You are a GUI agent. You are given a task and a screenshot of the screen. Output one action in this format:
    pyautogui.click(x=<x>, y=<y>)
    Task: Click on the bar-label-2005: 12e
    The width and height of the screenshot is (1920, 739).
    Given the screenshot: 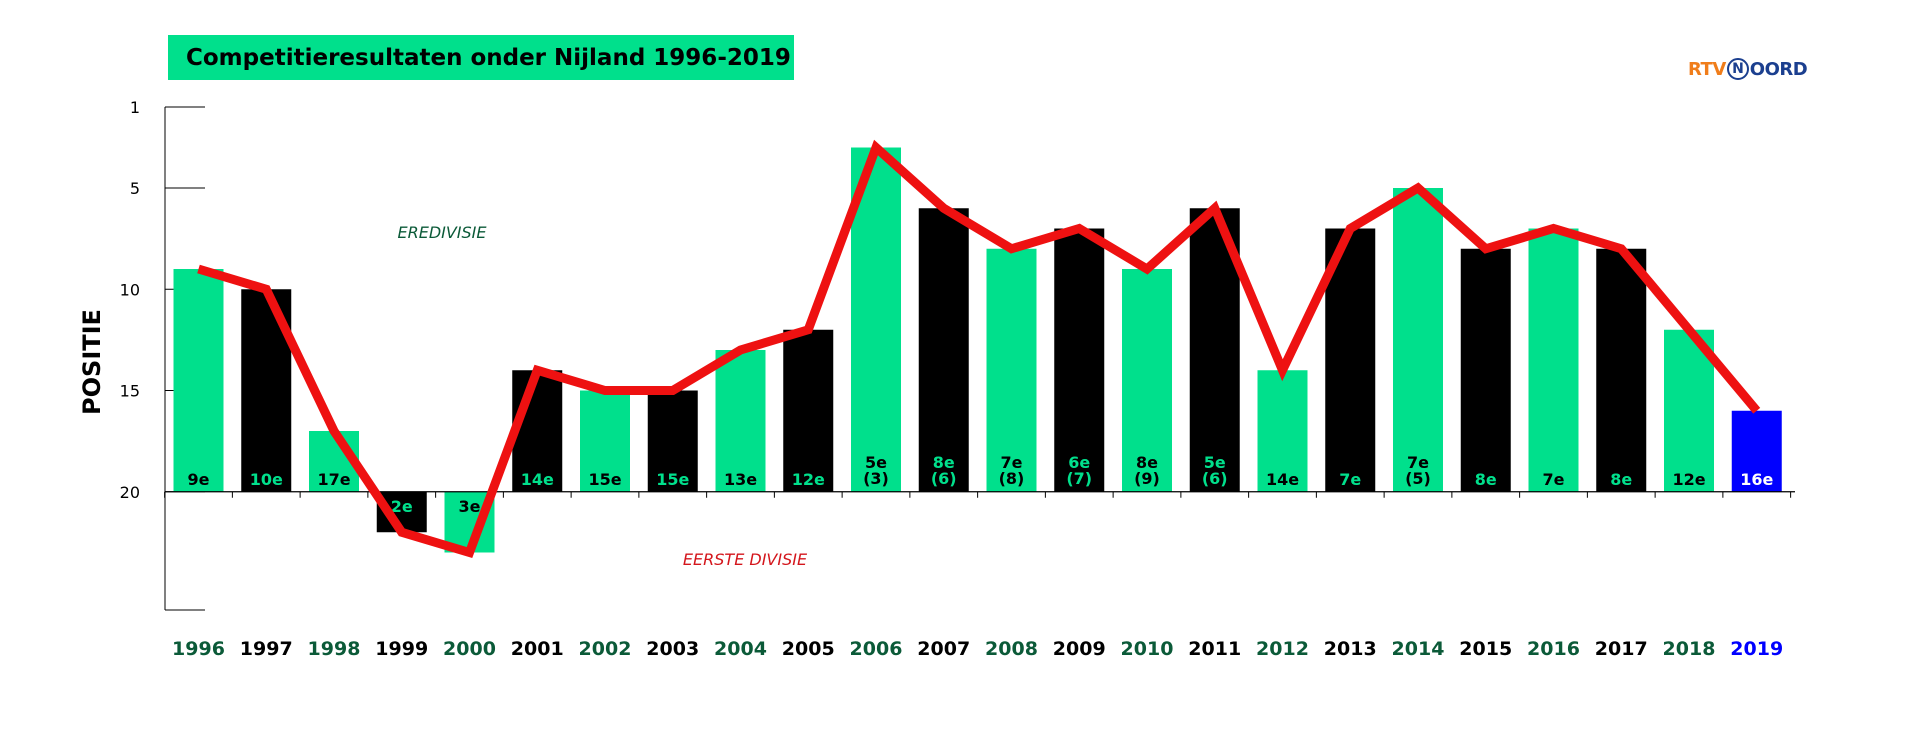 What is the action you would take?
    pyautogui.click(x=808, y=479)
    